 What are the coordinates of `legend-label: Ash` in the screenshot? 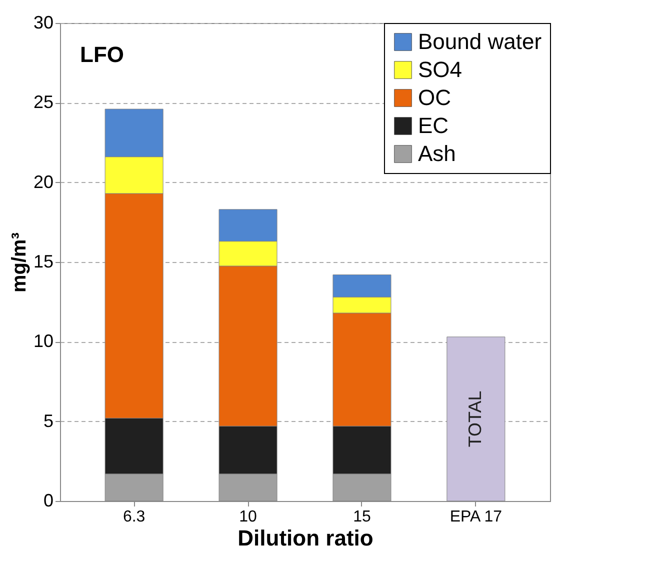 It's located at (437, 153).